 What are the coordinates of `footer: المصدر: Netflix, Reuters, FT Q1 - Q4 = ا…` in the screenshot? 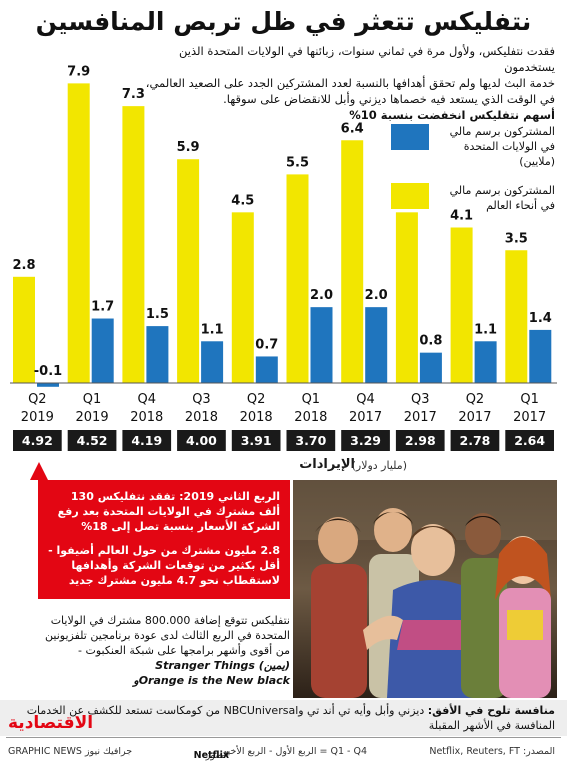 It's located at (283, 752).